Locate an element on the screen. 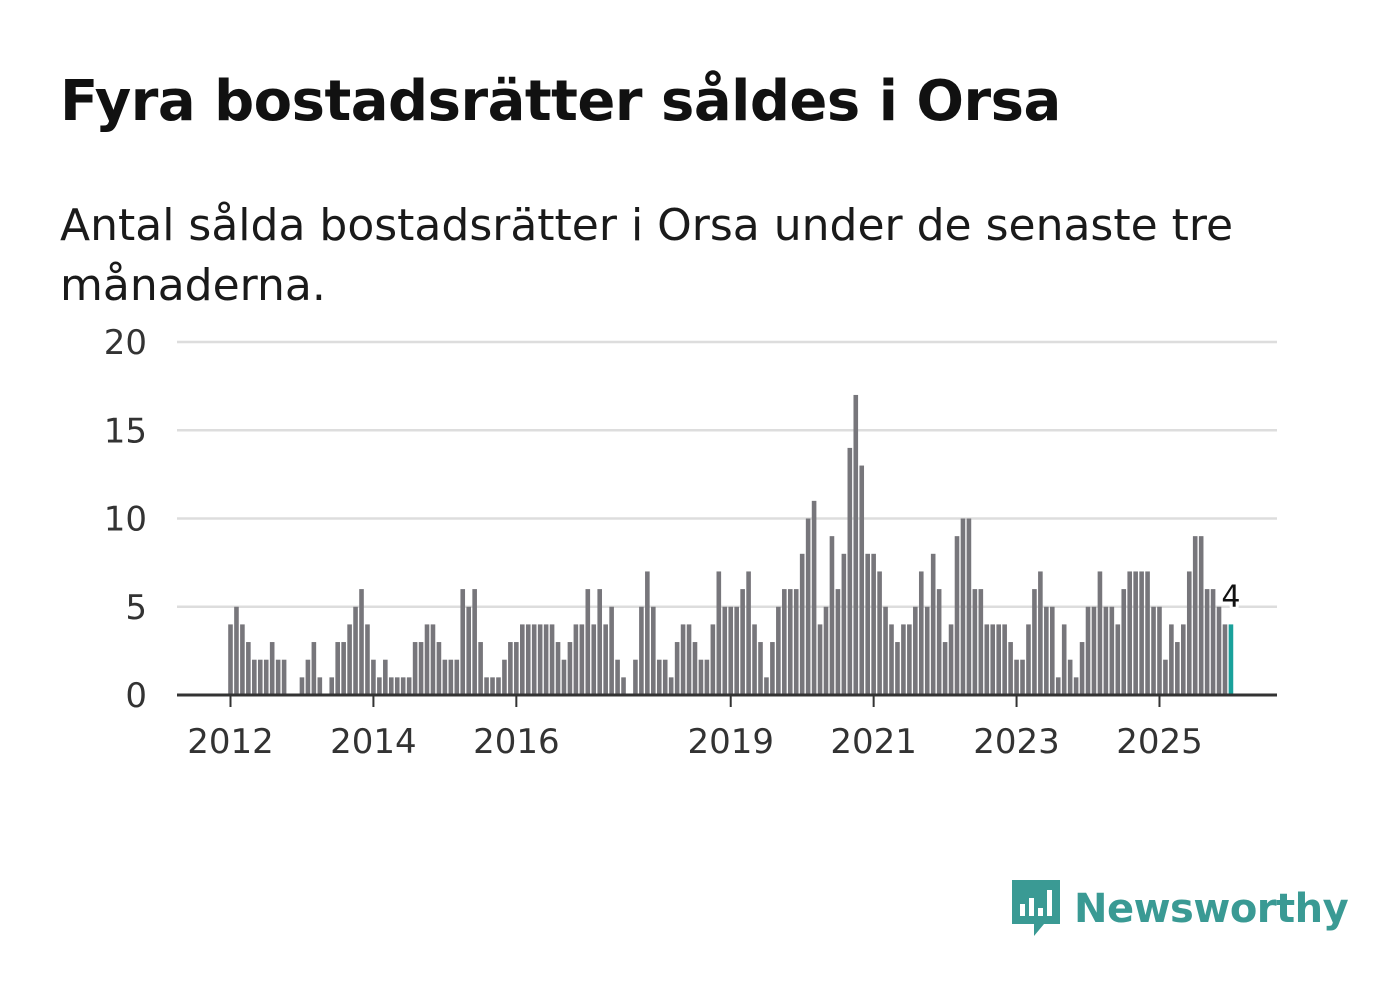  x-tick-label: 2016 is located at coordinates (516, 742).